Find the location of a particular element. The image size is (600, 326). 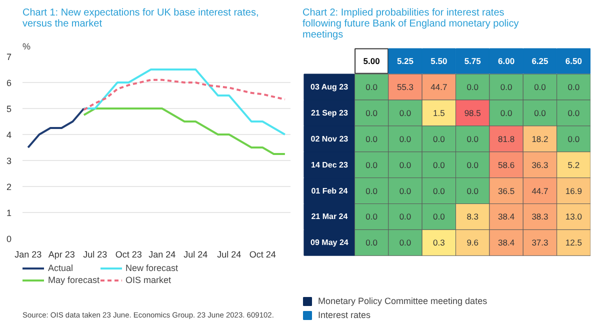

x-tick-label: 5.25 is located at coordinates (405, 61).